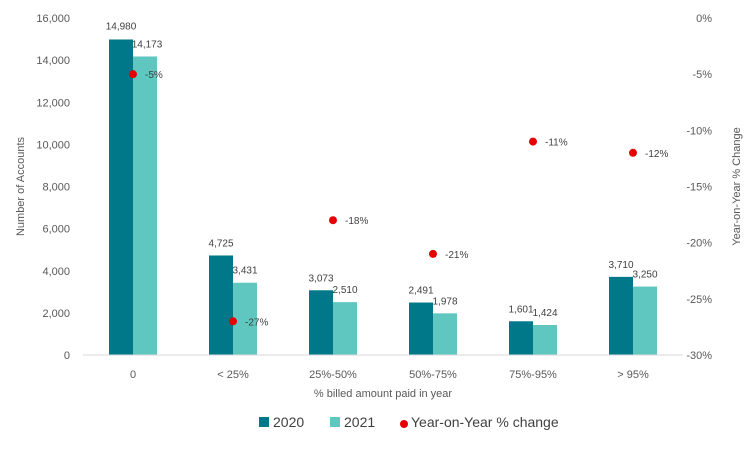  Describe the element at coordinates (556, 143) in the screenshot. I see `yoy-change-label: -11%` at that location.